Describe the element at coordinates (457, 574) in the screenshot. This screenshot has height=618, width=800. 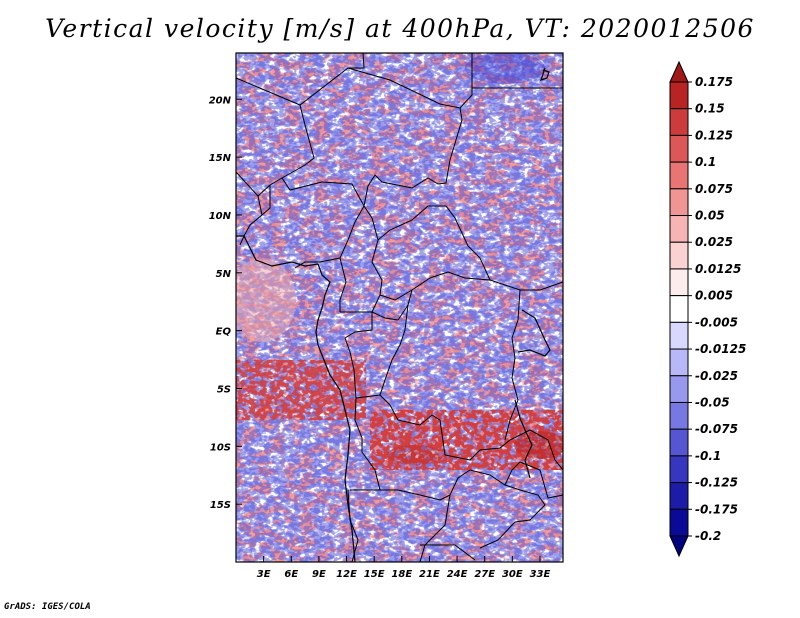
I see `lon-tick-label: 24E` at that location.